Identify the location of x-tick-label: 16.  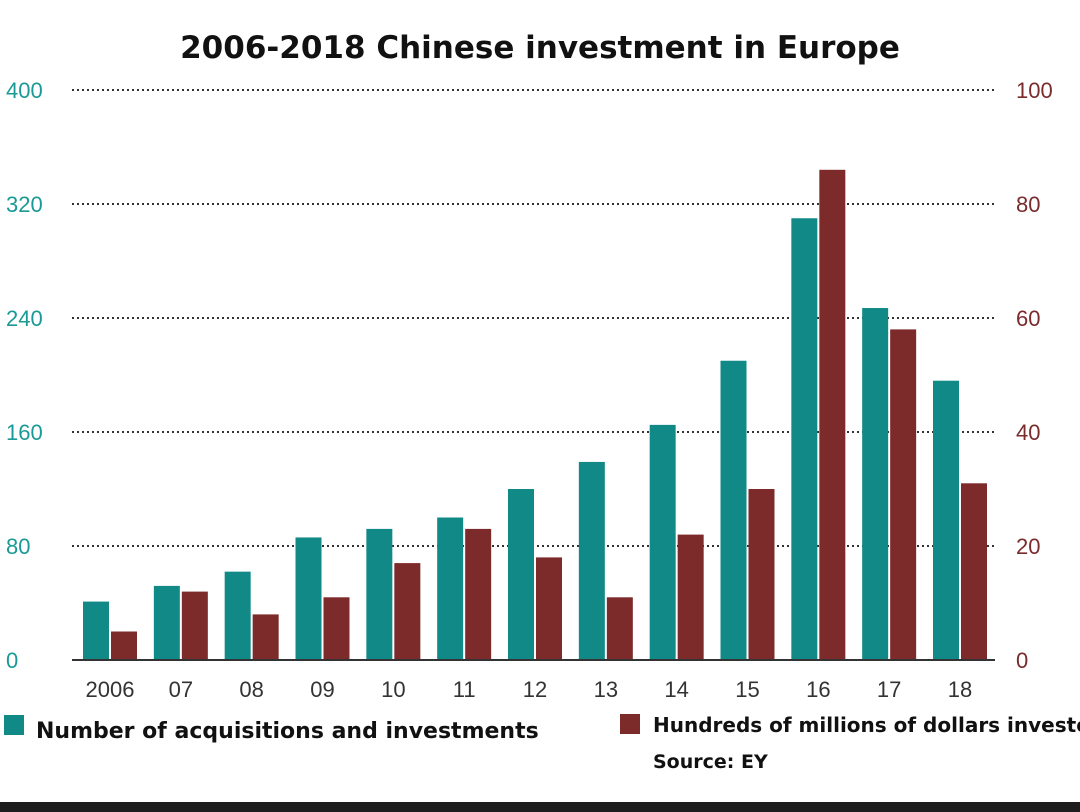
(818, 689).